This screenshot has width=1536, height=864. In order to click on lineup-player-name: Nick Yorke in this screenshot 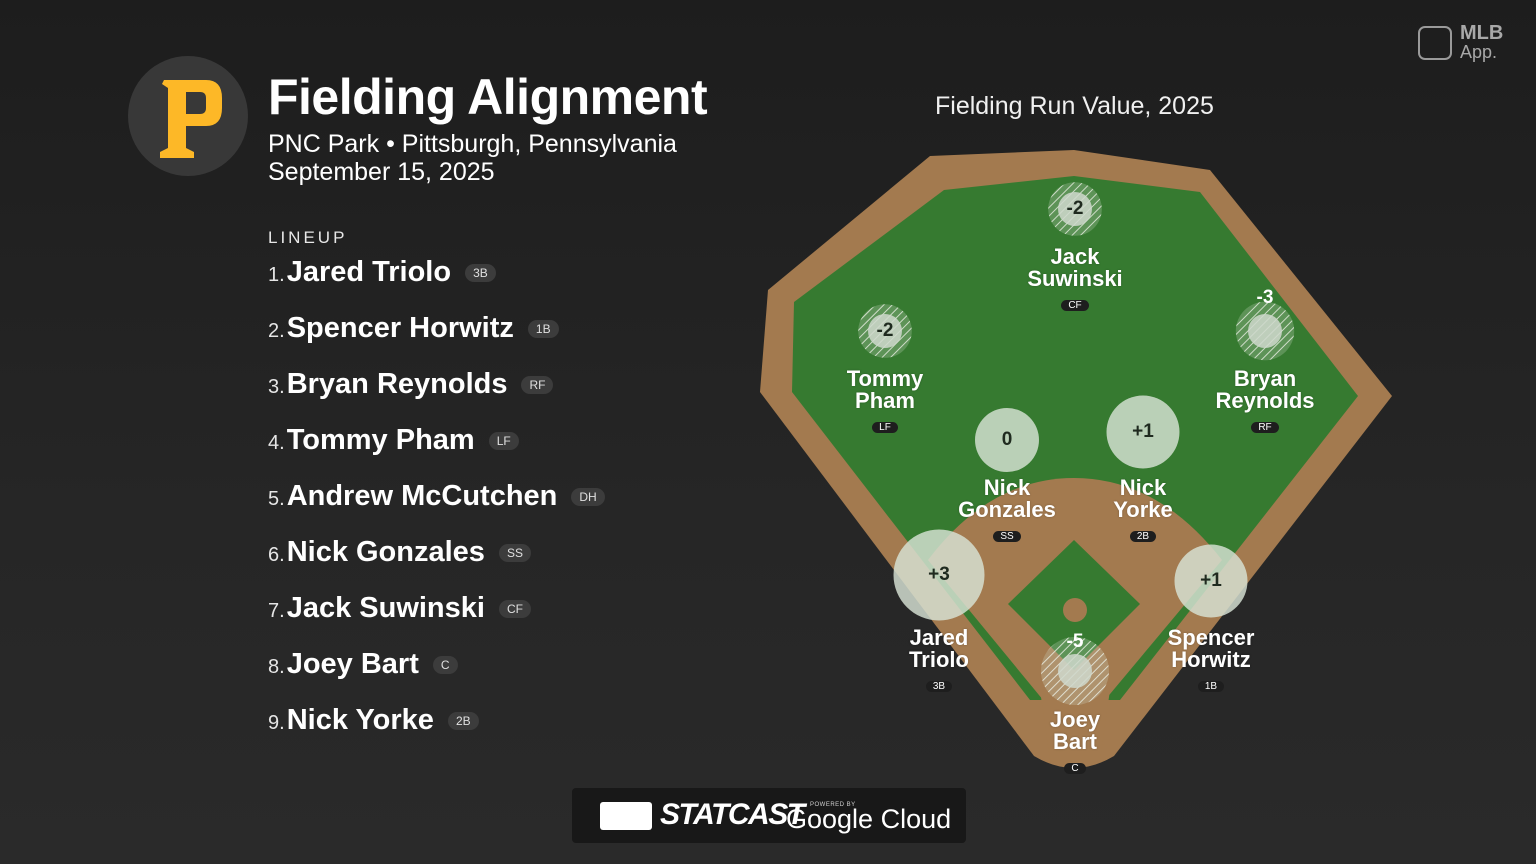, I will do `click(360, 720)`.